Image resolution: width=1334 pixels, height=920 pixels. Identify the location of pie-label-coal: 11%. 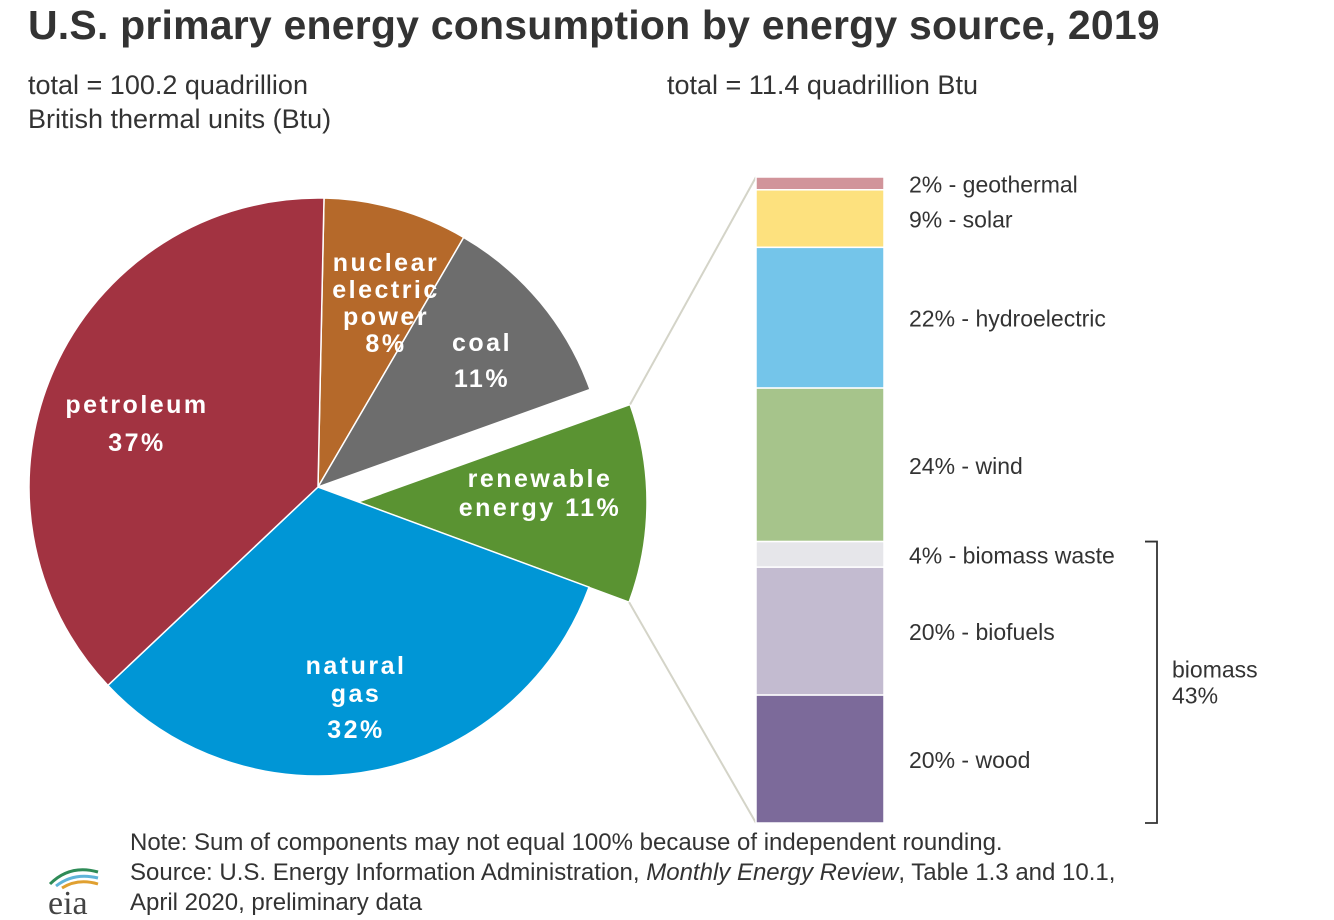
(482, 379).